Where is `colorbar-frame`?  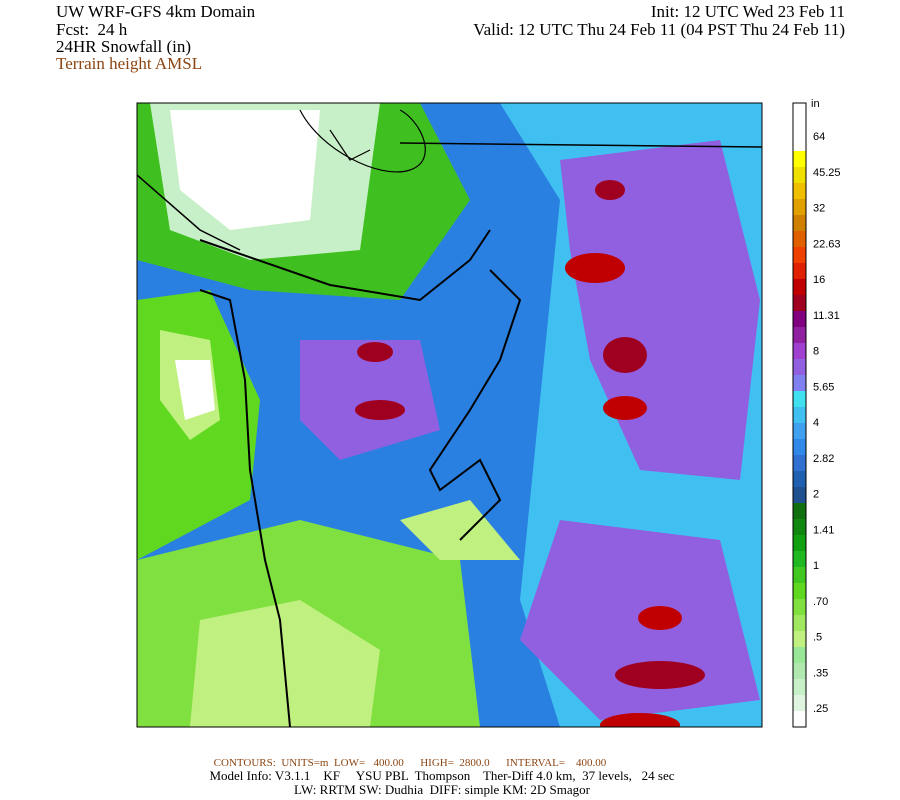 colorbar-frame is located at coordinates (799, 415).